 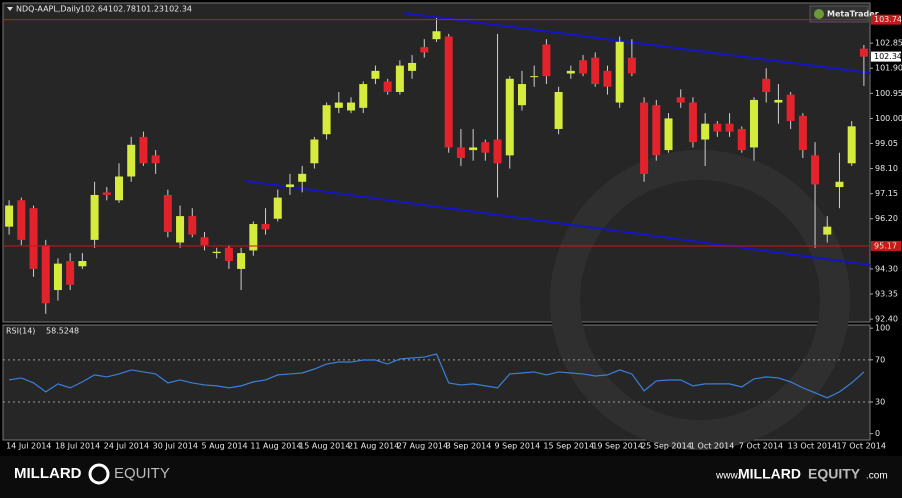 I want to click on y-tick-label: 102.85, so click(x=888, y=43).